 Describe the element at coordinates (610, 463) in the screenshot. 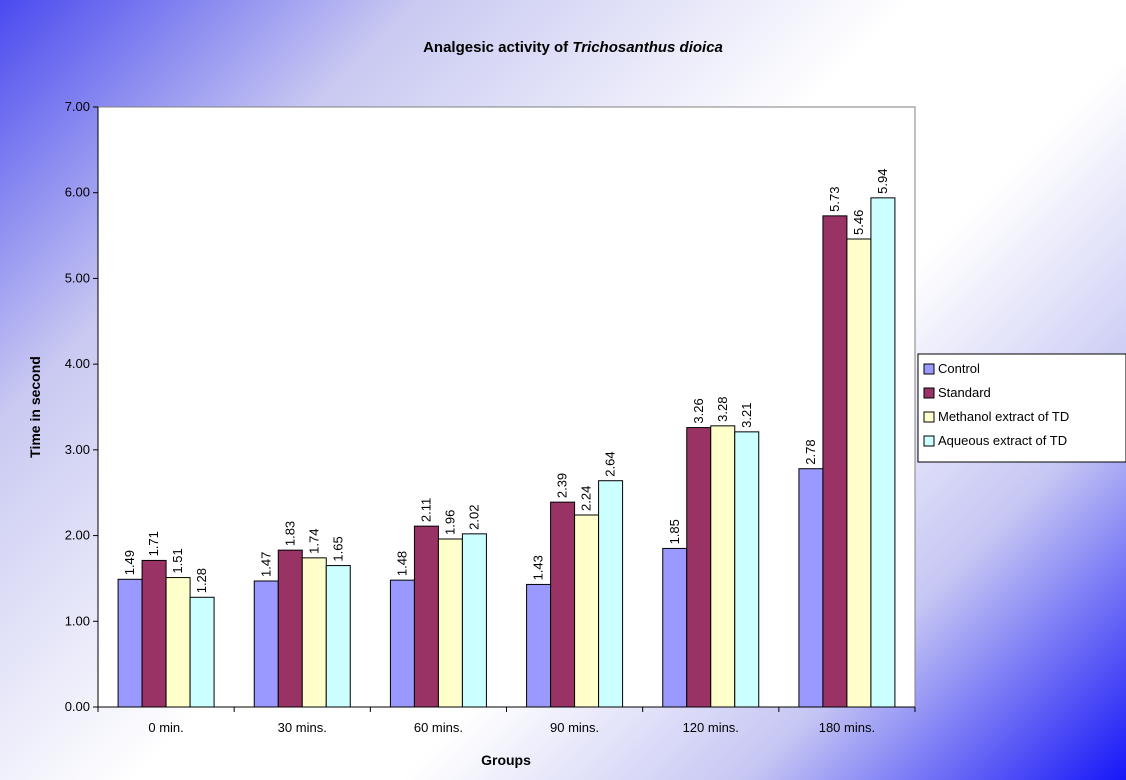

I see `data-label-3-3: 2.64` at that location.